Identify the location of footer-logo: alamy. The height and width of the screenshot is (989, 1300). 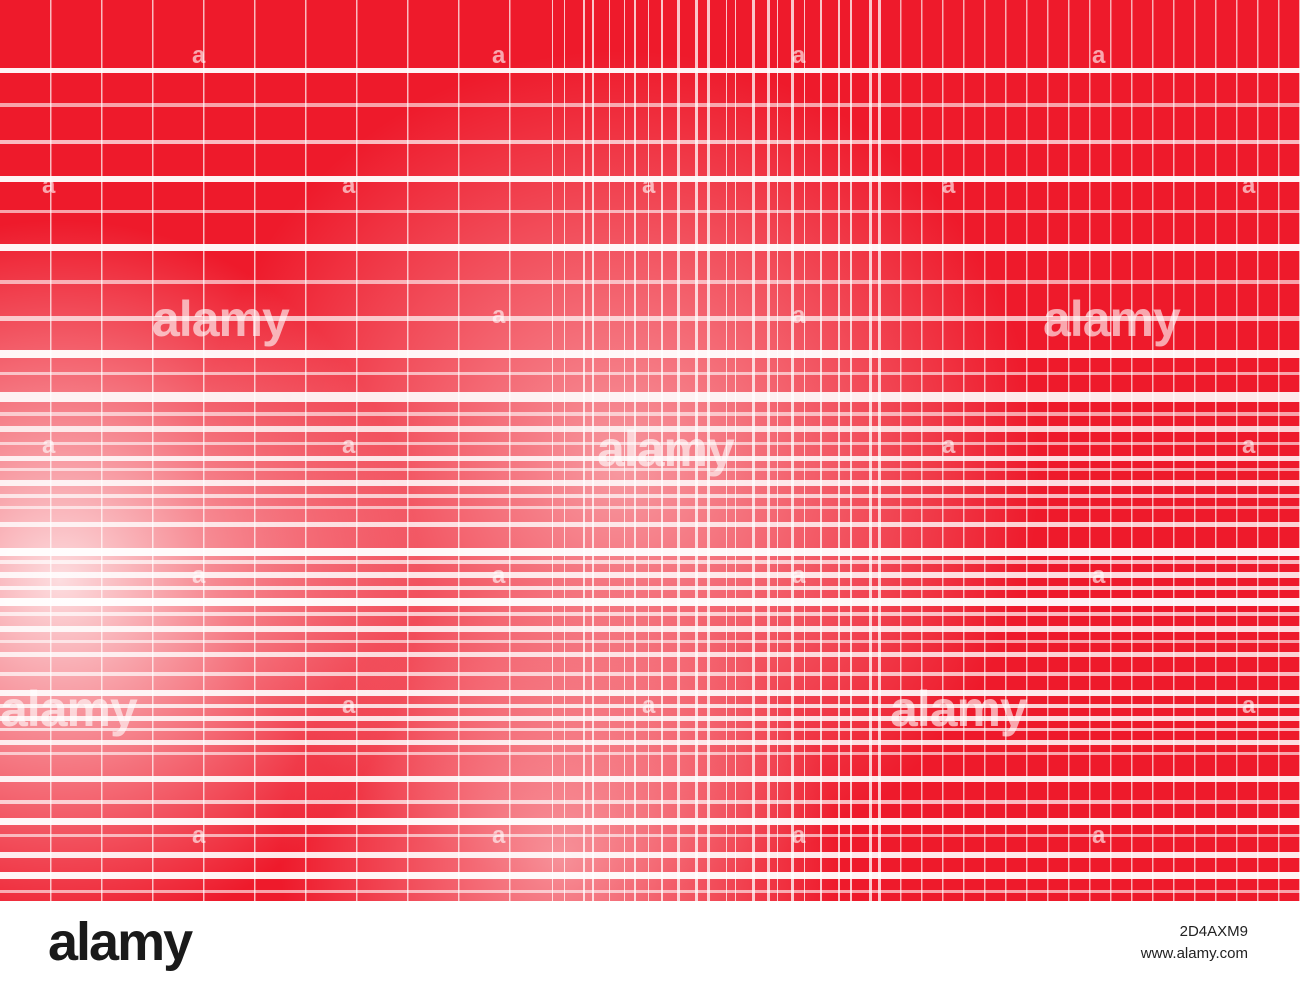
(120, 942).